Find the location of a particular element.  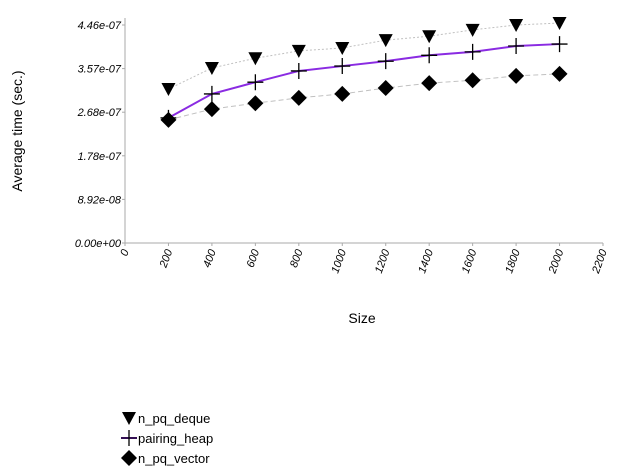

y-tick-label: 0.00e+00 is located at coordinates (98, 244).